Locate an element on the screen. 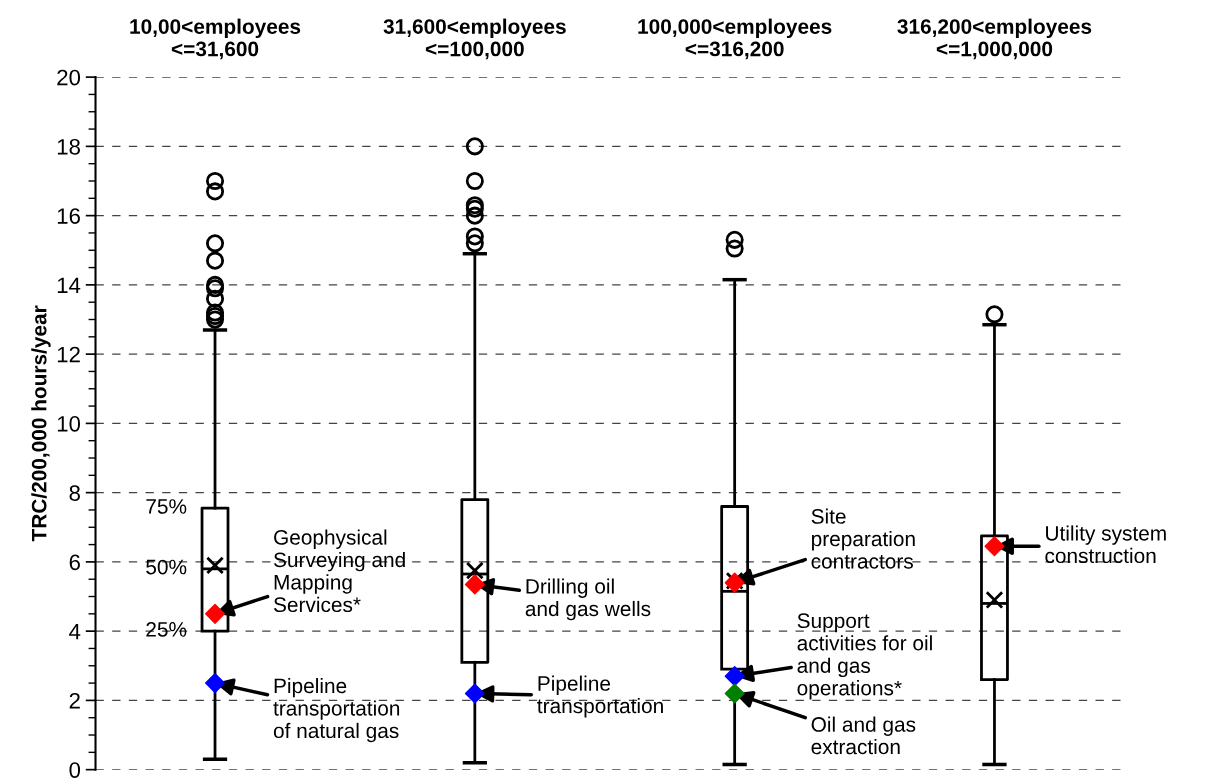 The width and height of the screenshot is (1209, 779). y-tick-label: 20 is located at coordinates (69, 77).